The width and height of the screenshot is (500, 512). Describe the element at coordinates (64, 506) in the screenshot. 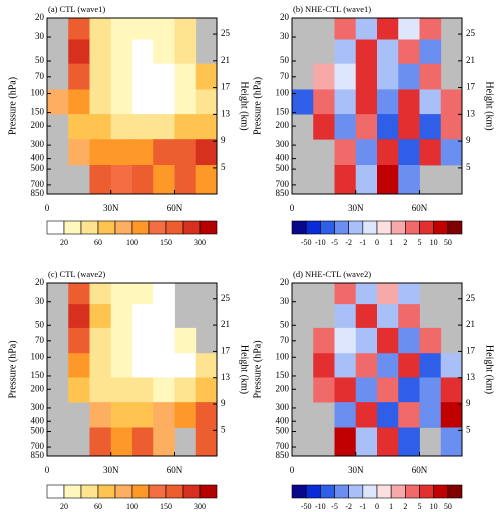

I see `colorbar-label: 20` at that location.